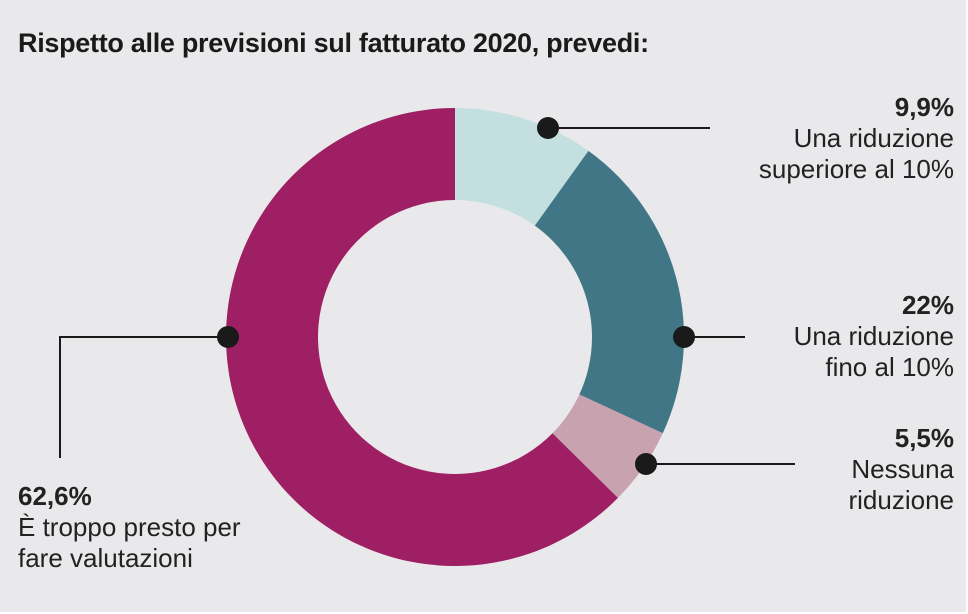 This screenshot has width=968, height=614. What do you see at coordinates (889, 367) in the screenshot?
I see `slice-text-line2: fino al 10%` at bounding box center [889, 367].